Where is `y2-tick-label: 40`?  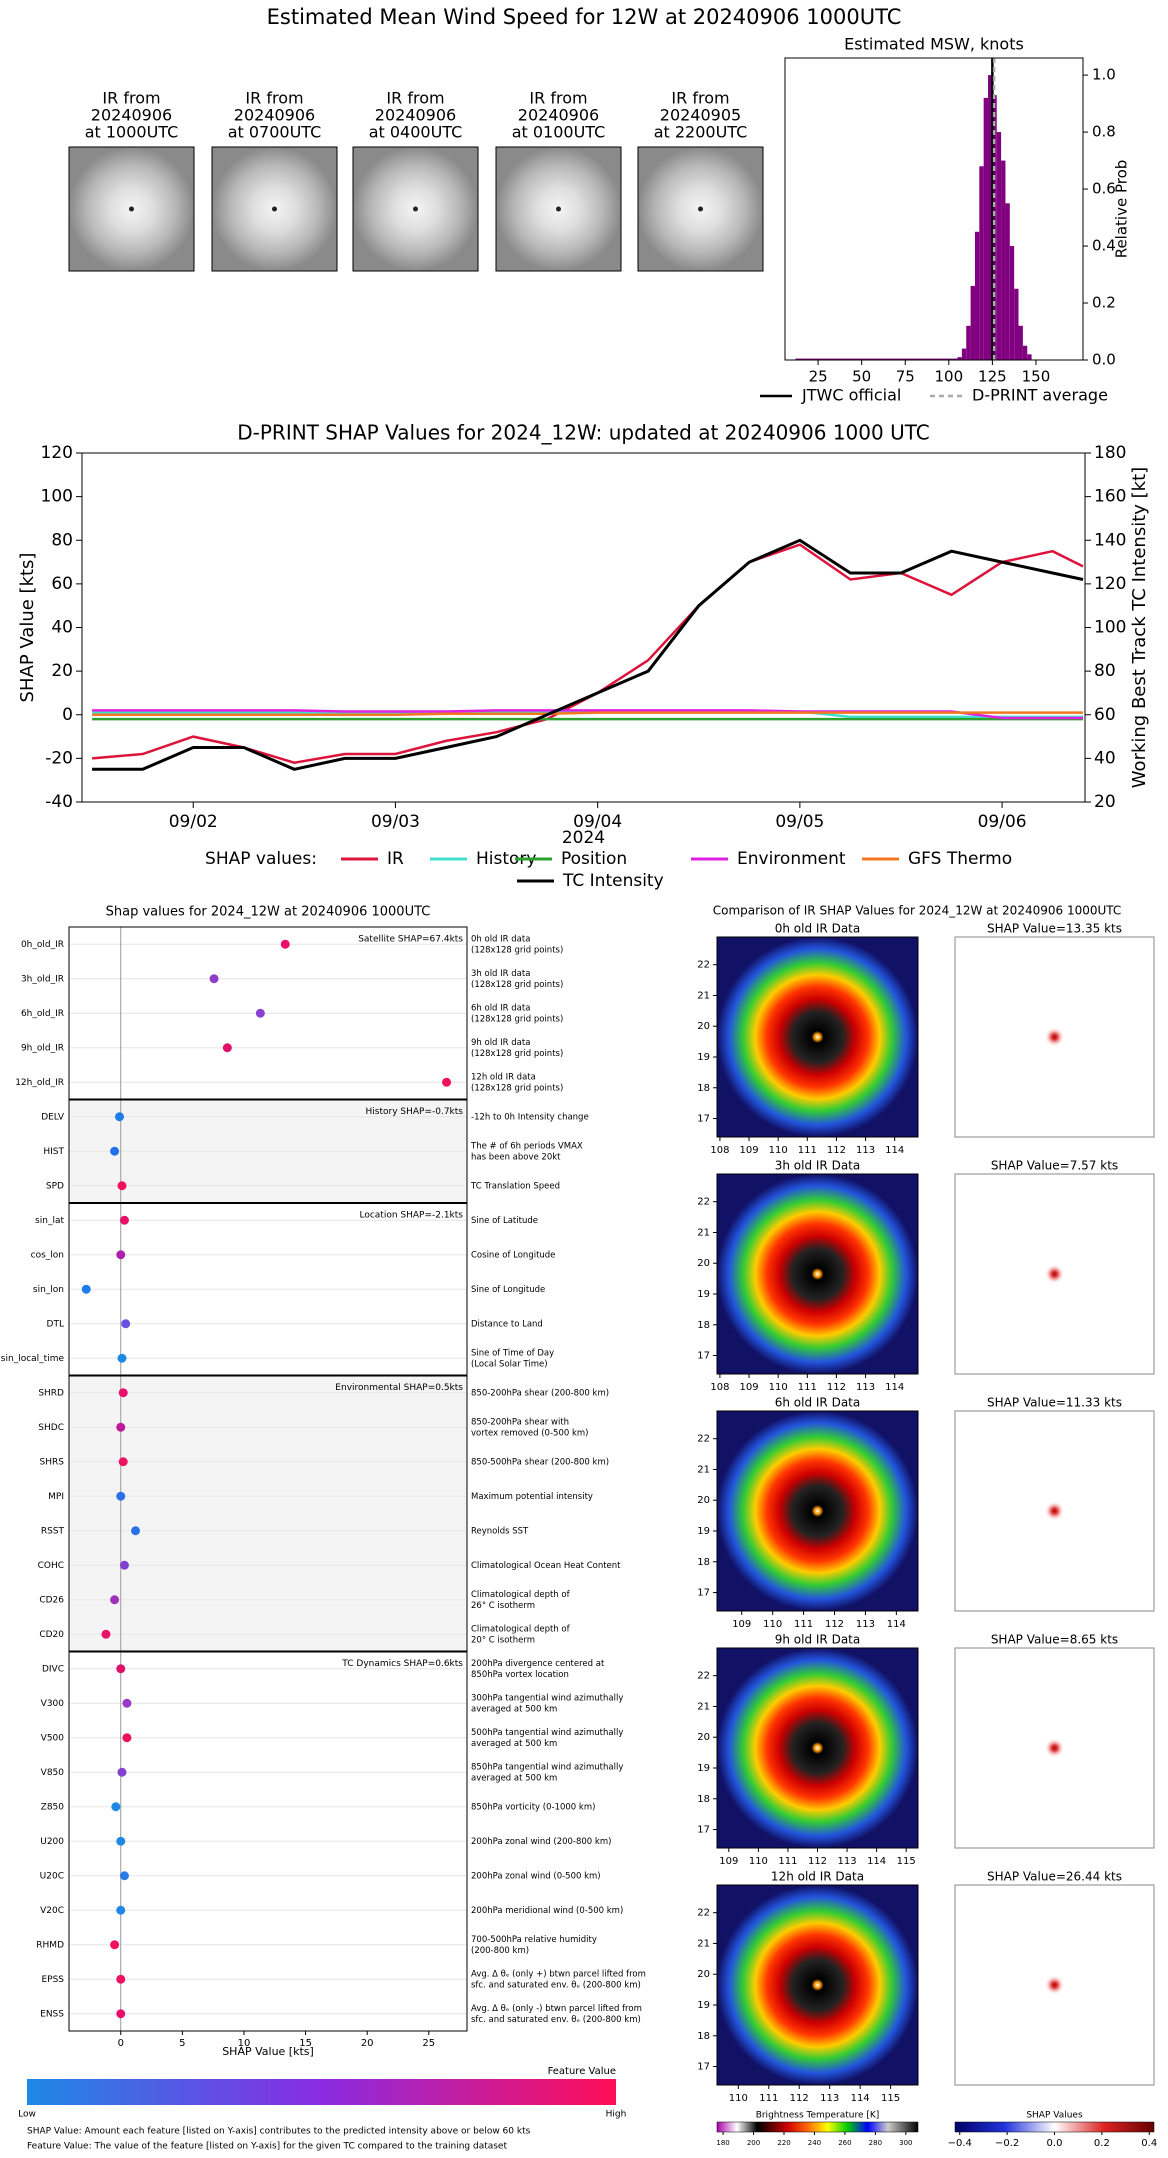
y2-tick-label: 40 is located at coordinates (1105, 758).